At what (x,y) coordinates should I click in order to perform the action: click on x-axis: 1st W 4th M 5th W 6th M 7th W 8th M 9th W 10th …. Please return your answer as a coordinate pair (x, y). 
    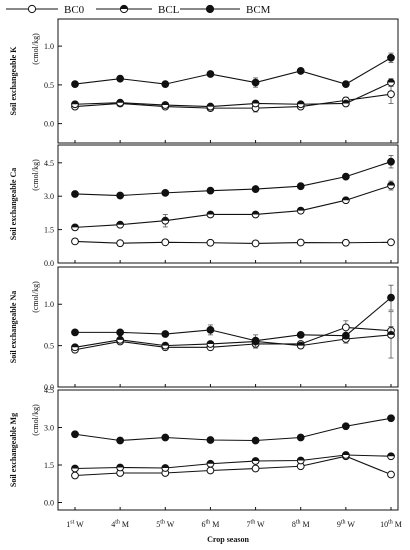
    Looking at the image, I should click on (234, 532).